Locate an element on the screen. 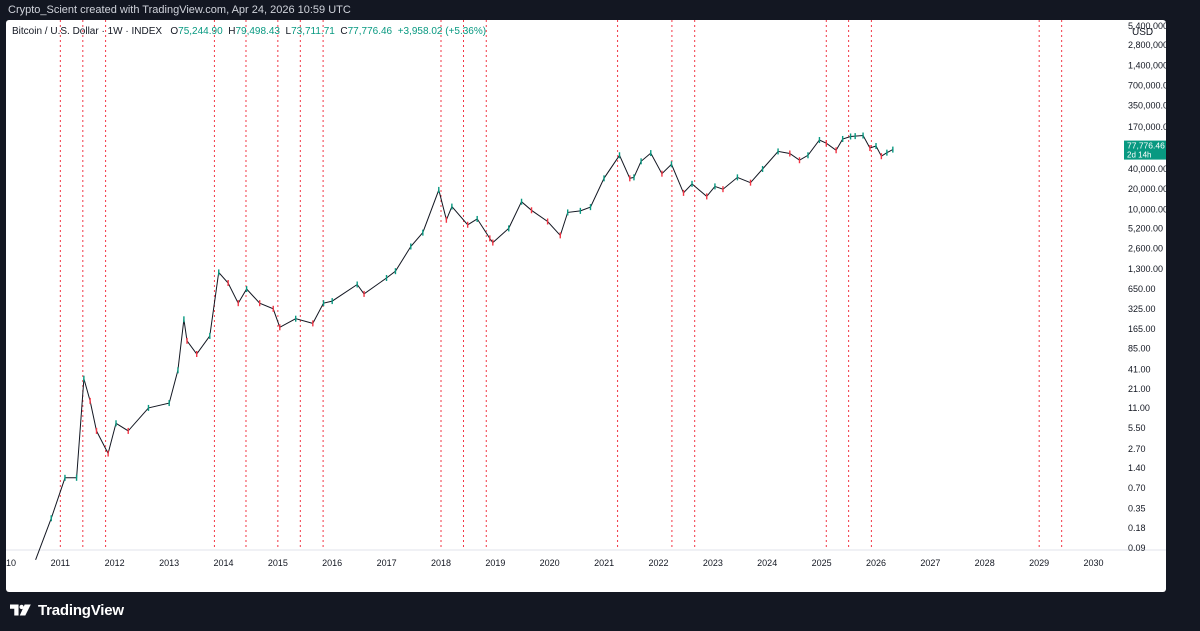 The width and height of the screenshot is (1200, 631). price-tick-label: 10,000.00 is located at coordinates (1147, 209).